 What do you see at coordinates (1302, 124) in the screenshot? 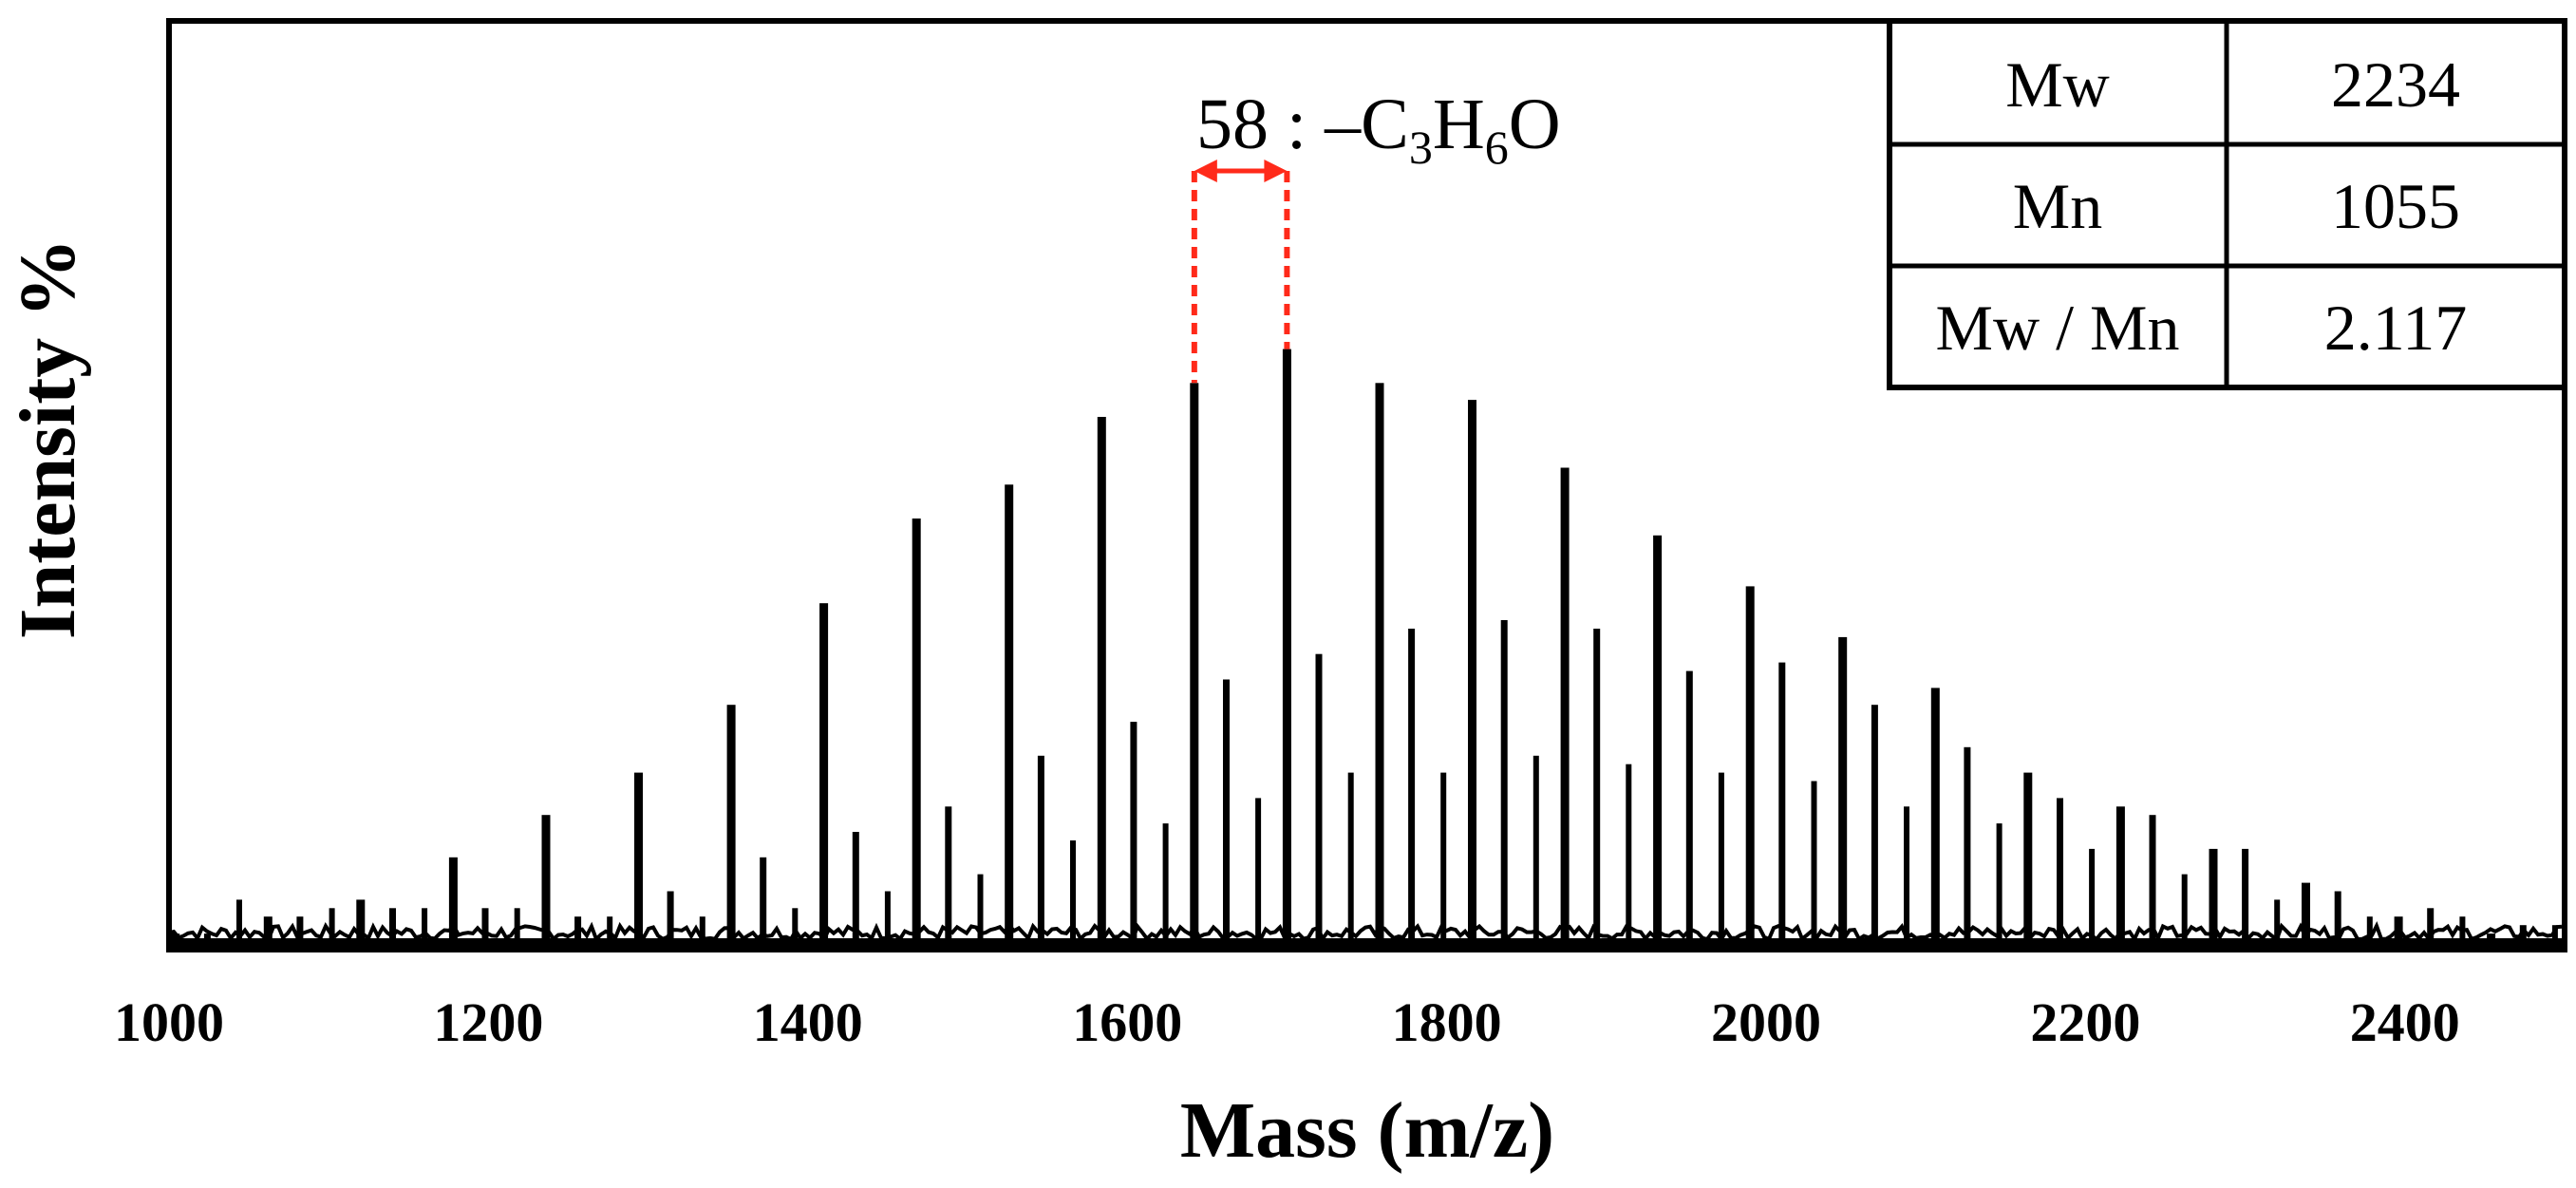
I see `annotation-text-part: 58 : –C` at bounding box center [1302, 124].